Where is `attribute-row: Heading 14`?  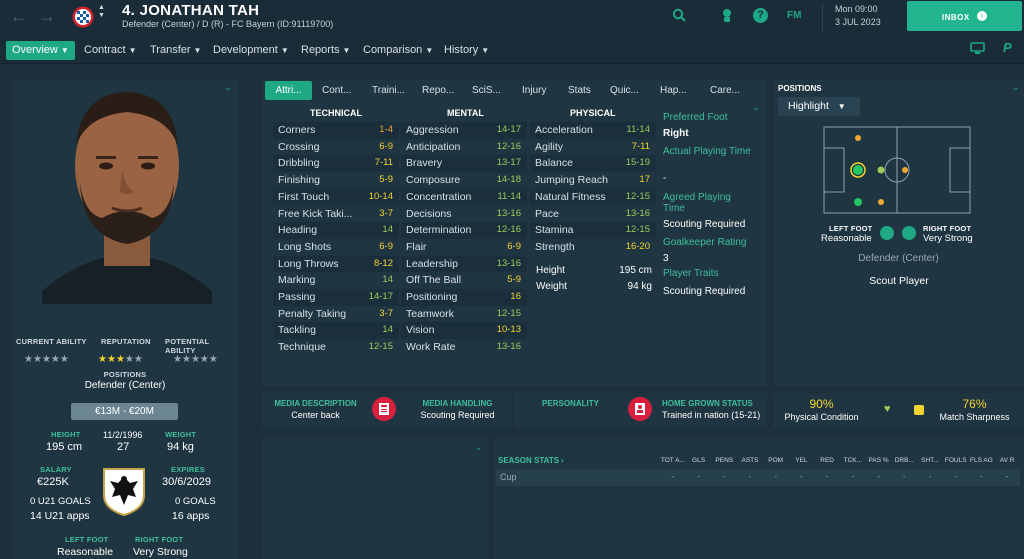 attribute-row: Heading 14 is located at coordinates (336, 230).